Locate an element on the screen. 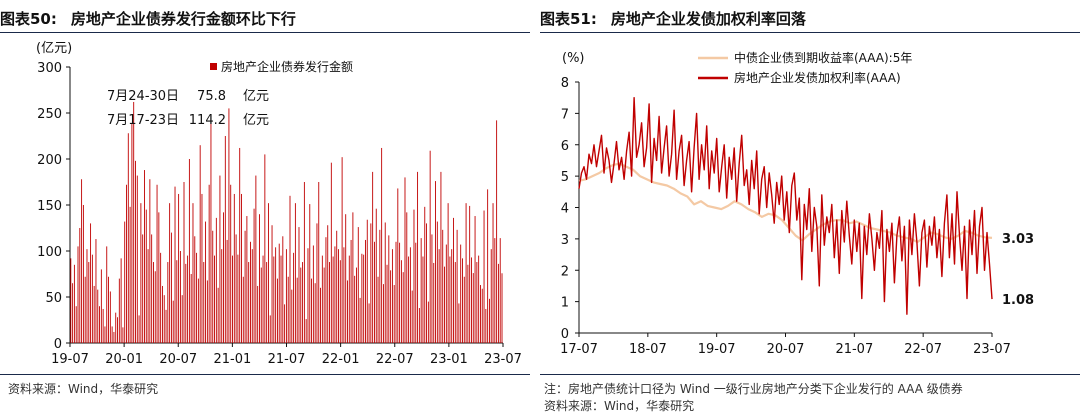 This screenshot has width=1080, height=417. right-legend-label-rate: 房地产企业发债加权利率(AAA) is located at coordinates (817, 77).